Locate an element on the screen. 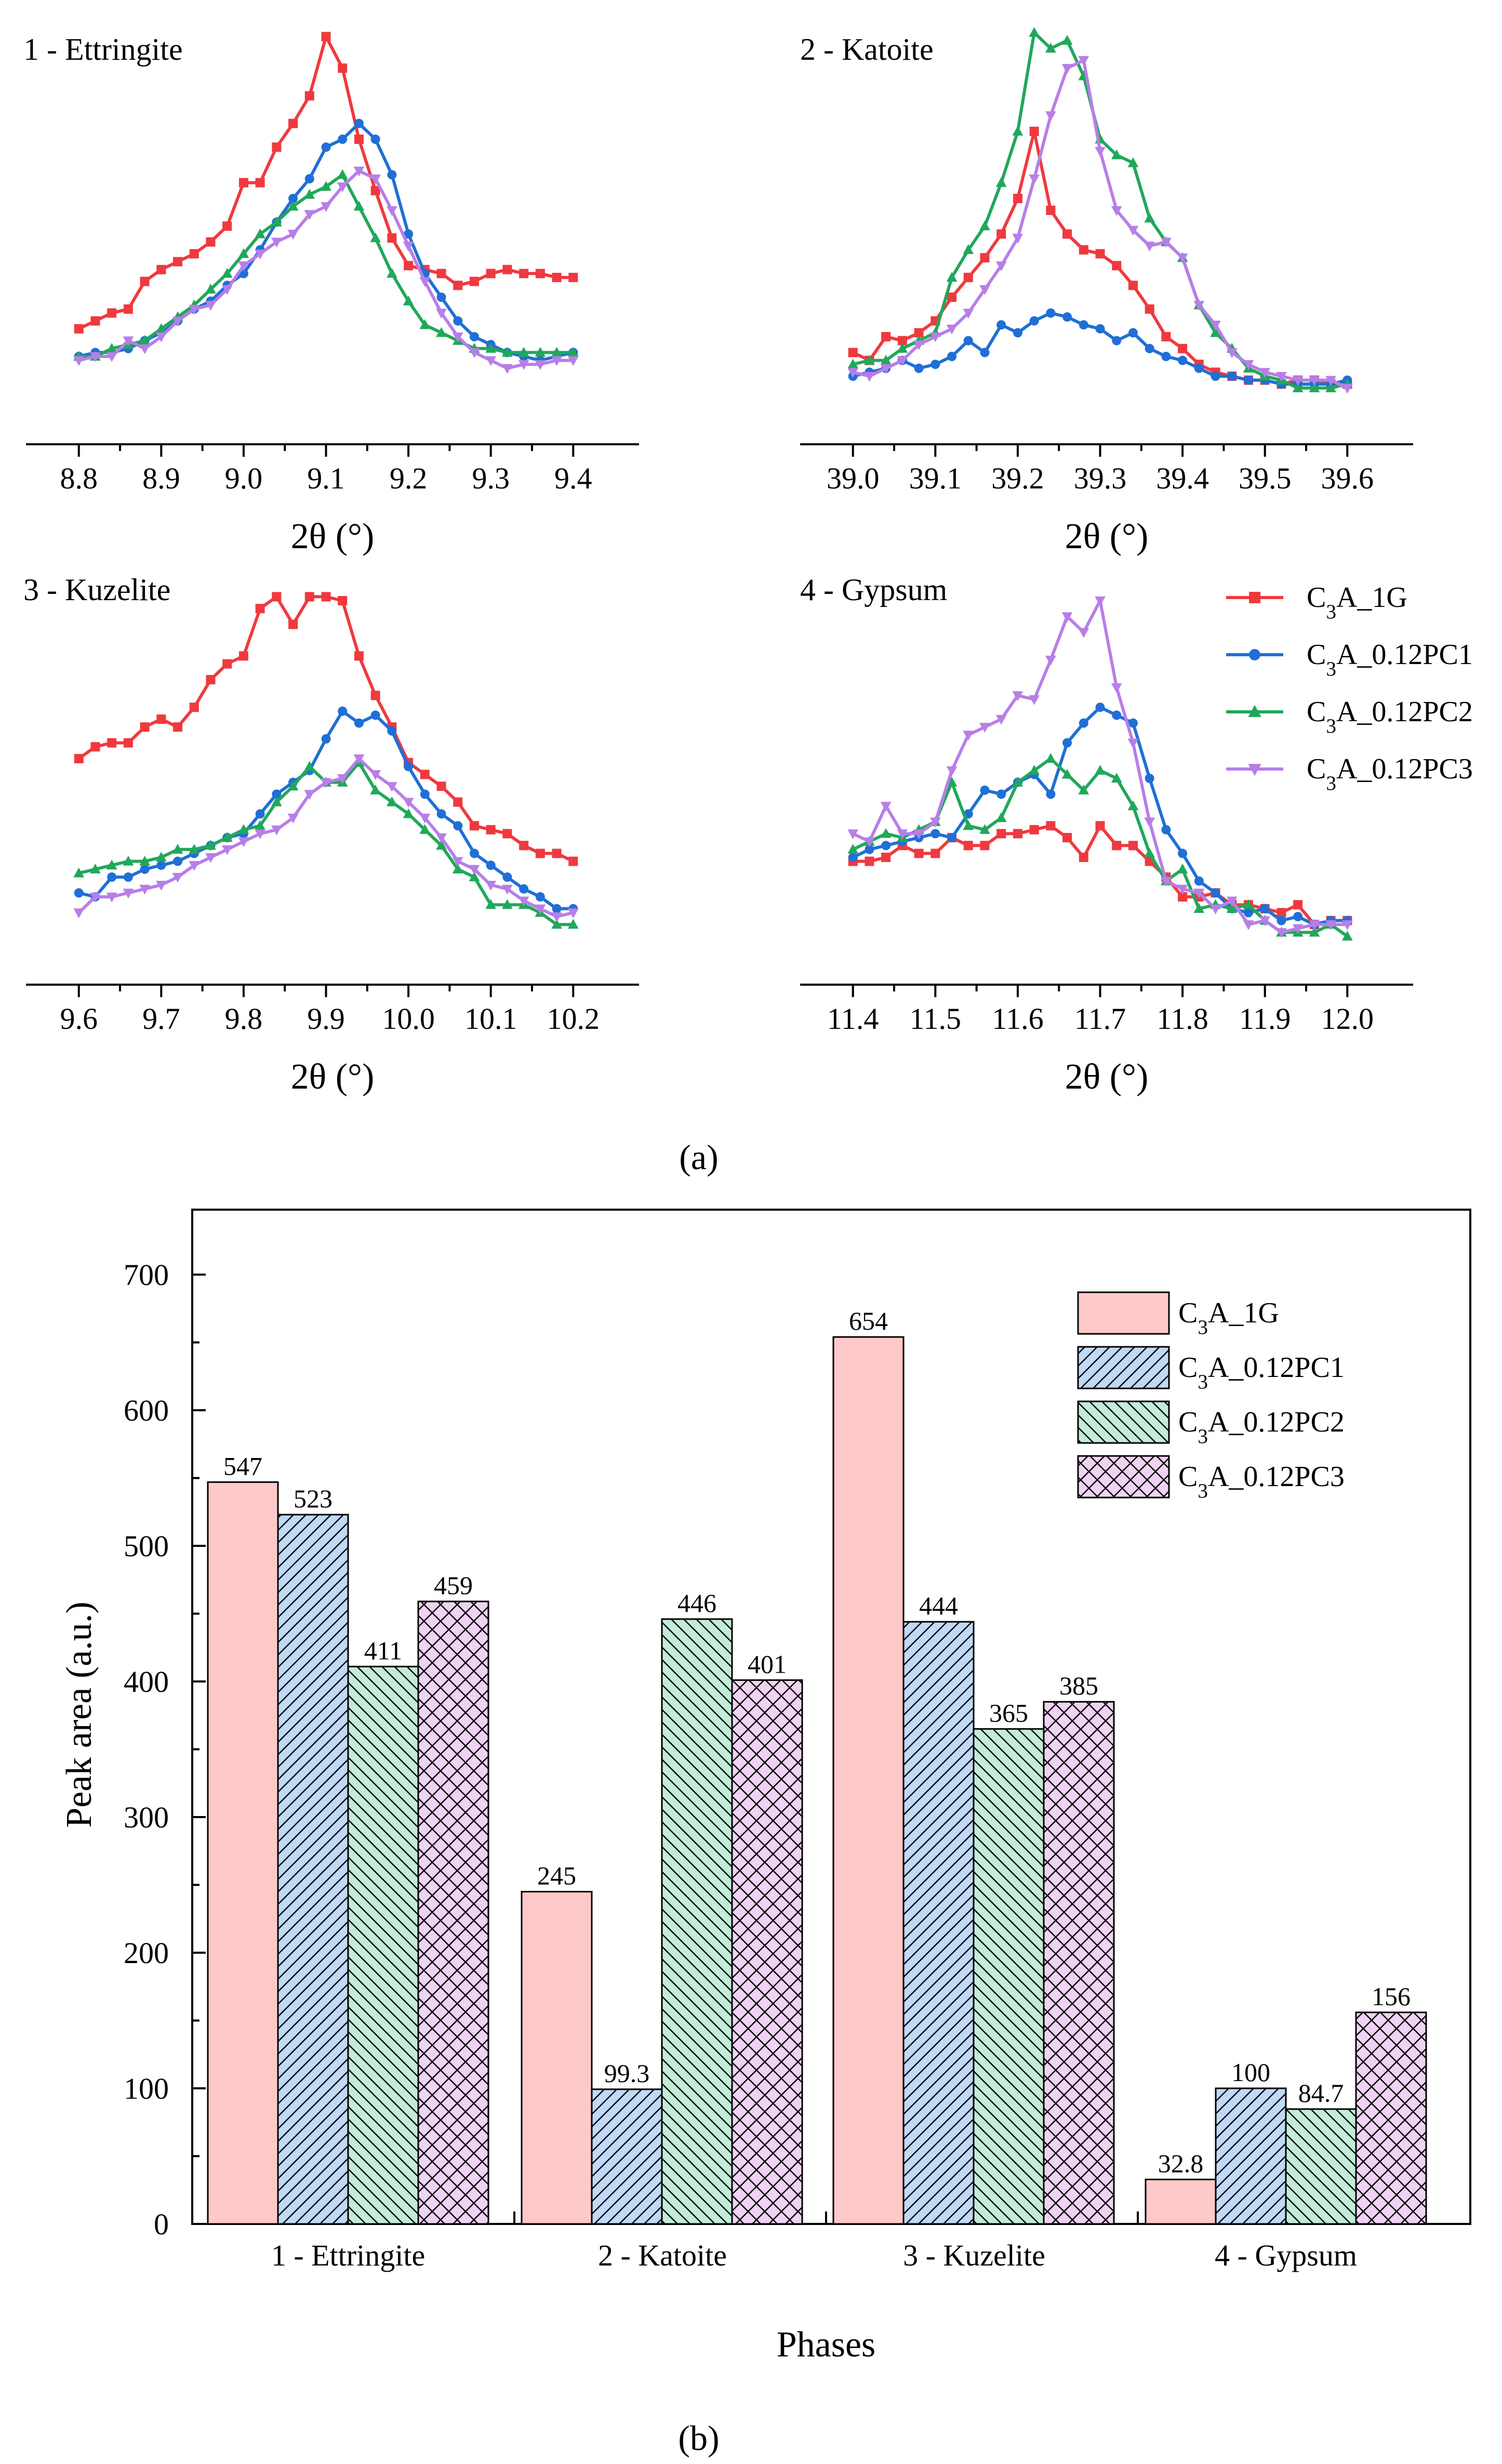 This screenshot has width=1502, height=2464. bar-hatch is located at coordinates (938, 1923).